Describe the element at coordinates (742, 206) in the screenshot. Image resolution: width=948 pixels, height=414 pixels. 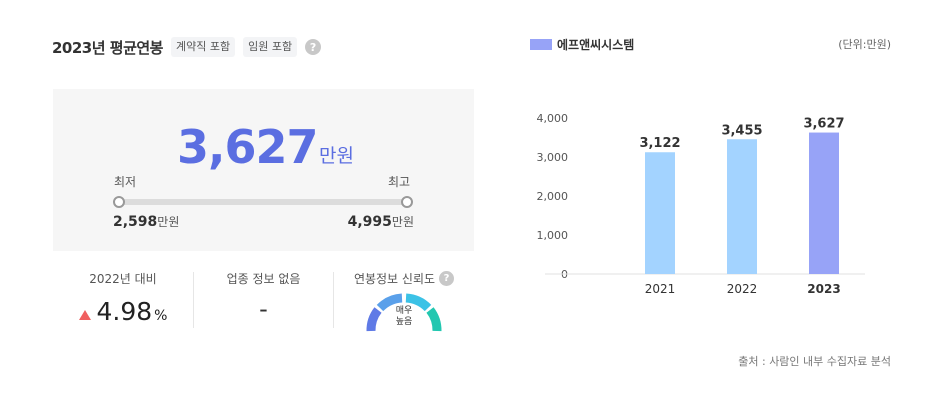
I see `bar-2022` at that location.